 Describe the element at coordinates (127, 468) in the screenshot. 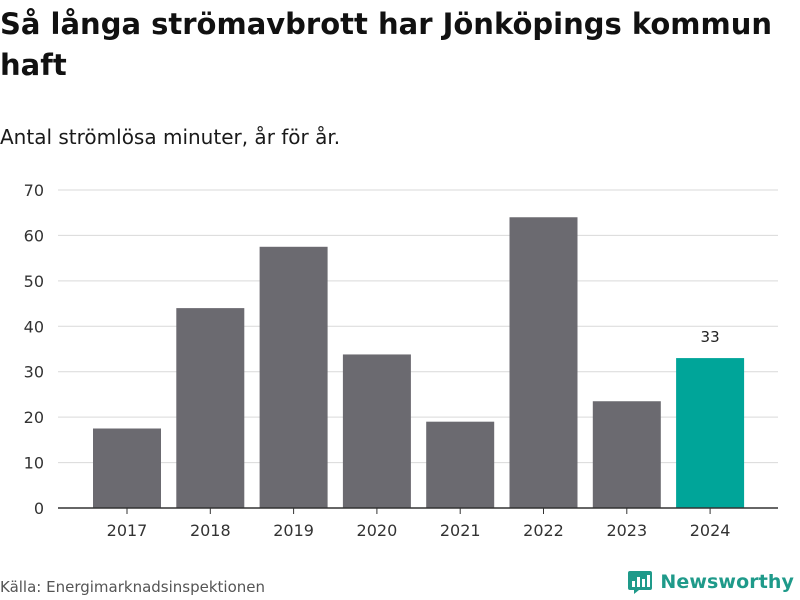

I see `bar-2017` at that location.